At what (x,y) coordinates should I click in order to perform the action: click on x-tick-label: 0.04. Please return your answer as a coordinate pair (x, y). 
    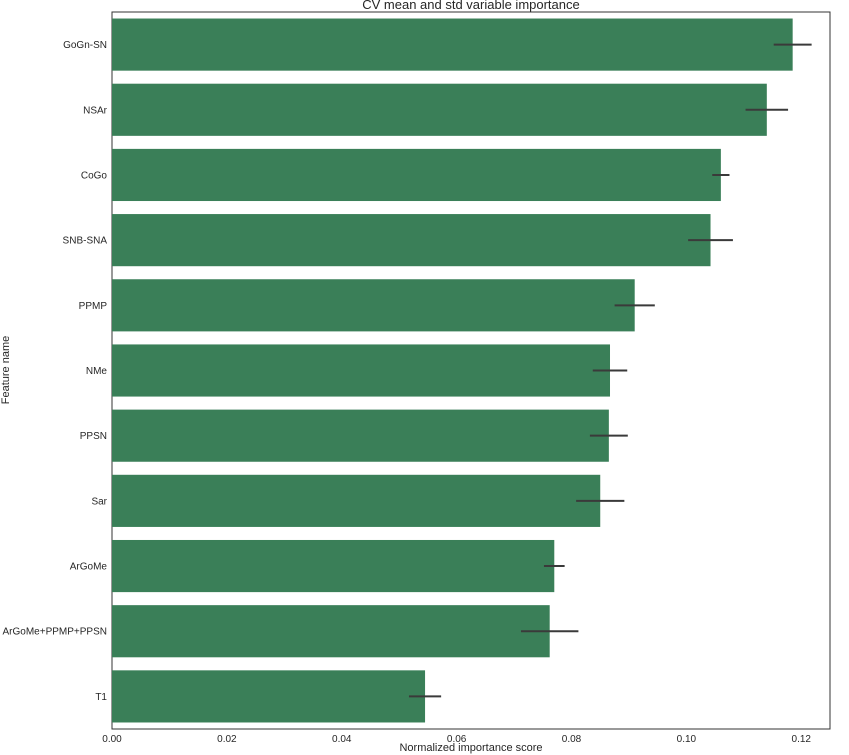
    Looking at the image, I should click on (342, 739).